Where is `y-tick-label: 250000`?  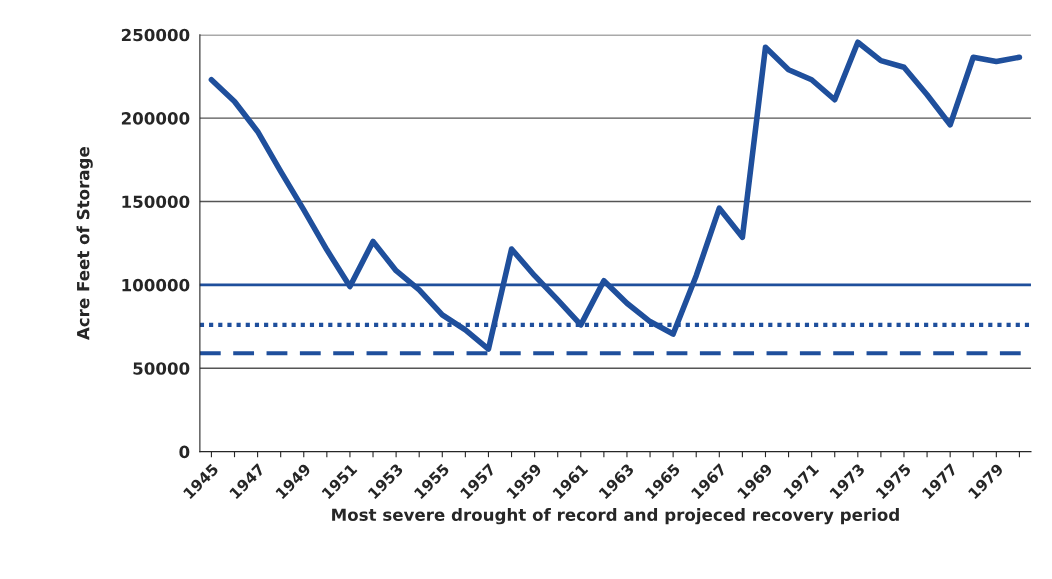
y-tick-label: 250000 is located at coordinates (155, 35).